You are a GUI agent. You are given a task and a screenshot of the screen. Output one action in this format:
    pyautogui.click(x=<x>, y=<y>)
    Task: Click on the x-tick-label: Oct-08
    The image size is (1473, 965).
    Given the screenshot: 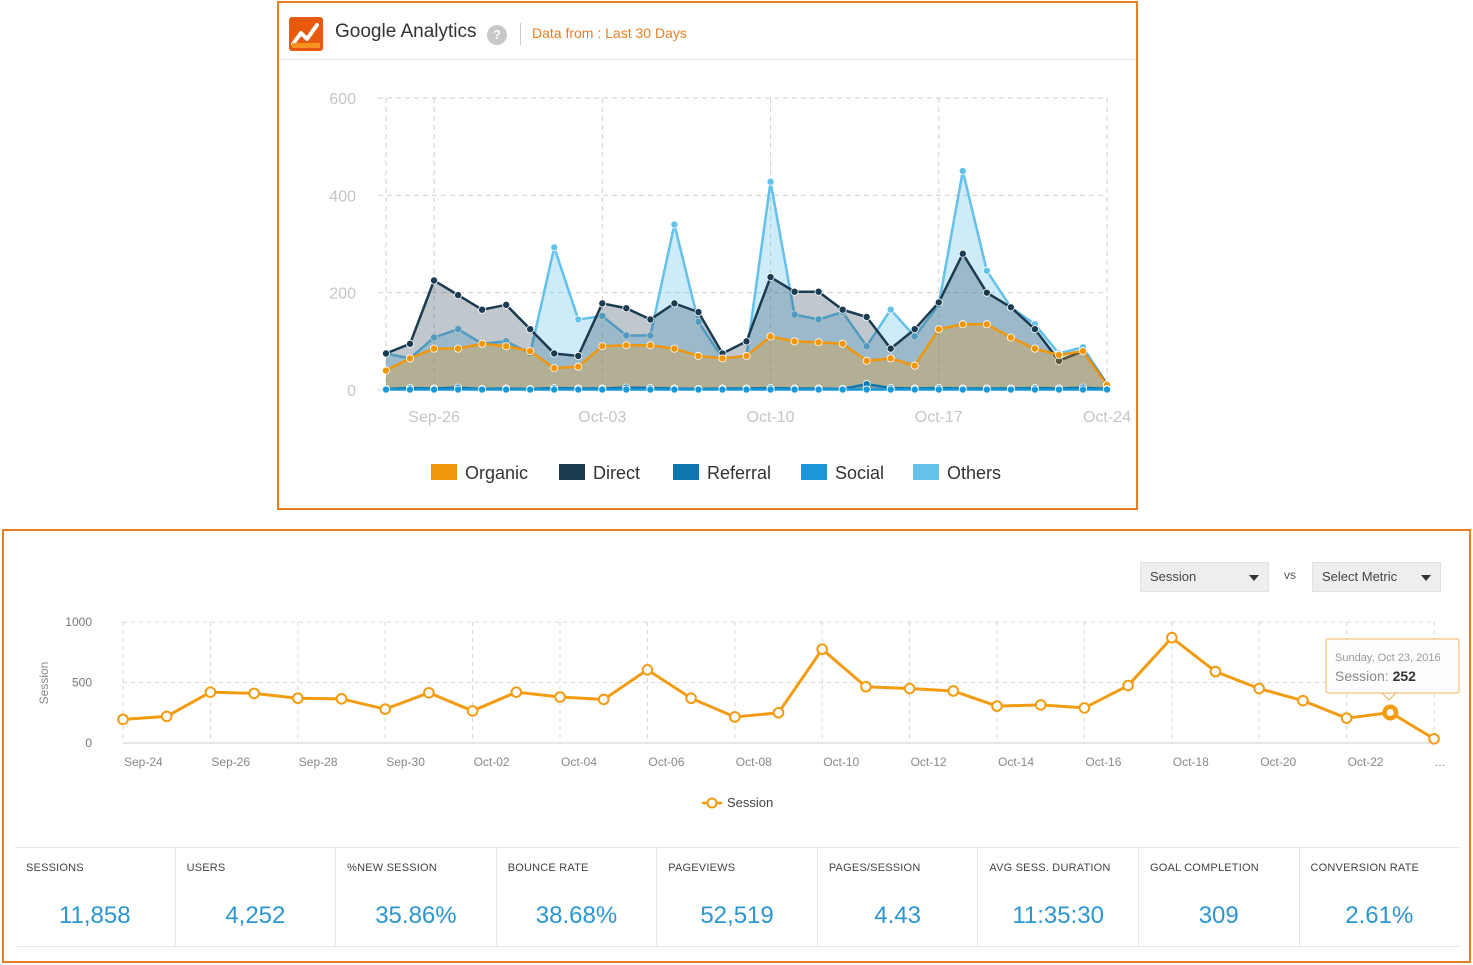 What is the action you would take?
    pyautogui.click(x=754, y=762)
    